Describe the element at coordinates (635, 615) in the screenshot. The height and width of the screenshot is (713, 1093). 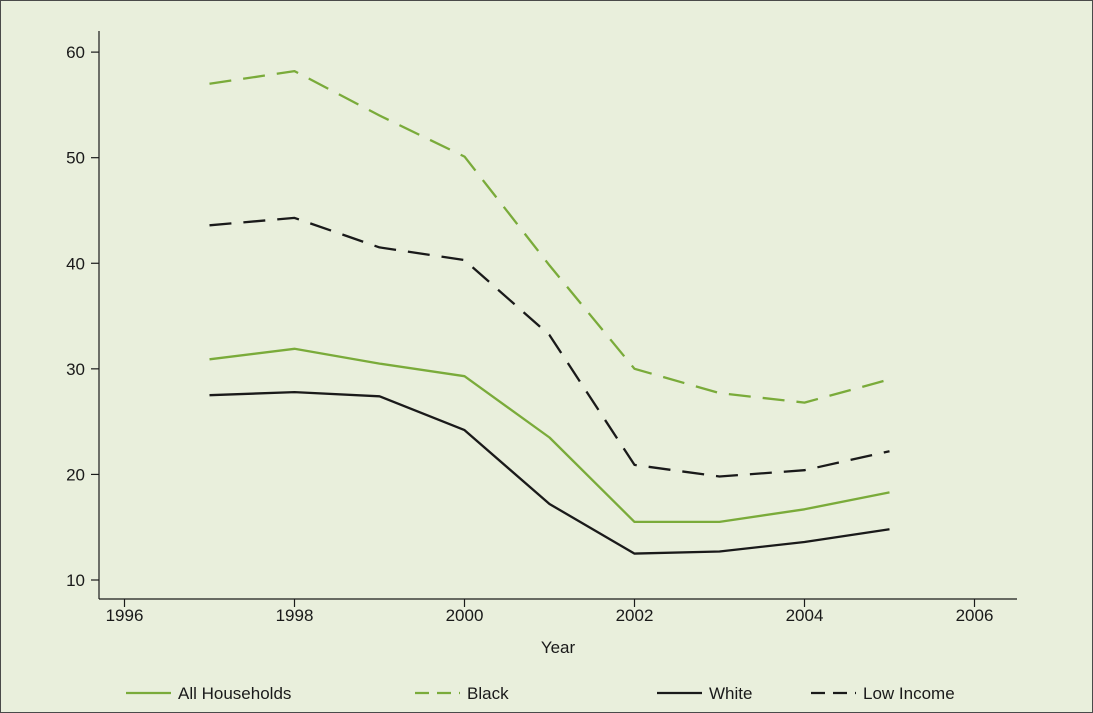
I see `x-tick-label: 2002` at that location.